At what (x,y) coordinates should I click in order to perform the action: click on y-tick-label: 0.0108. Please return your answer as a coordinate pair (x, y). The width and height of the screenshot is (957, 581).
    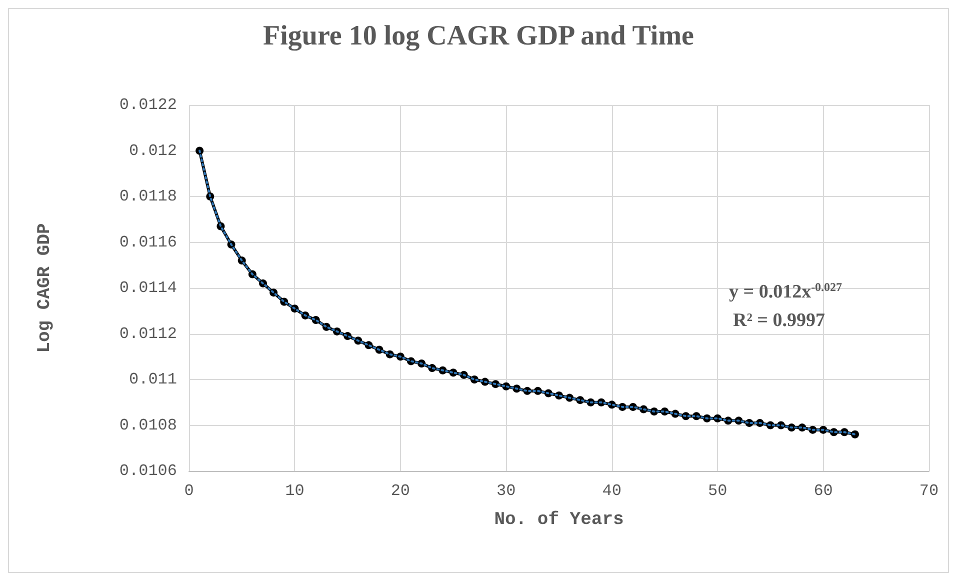
    Looking at the image, I should click on (148, 425).